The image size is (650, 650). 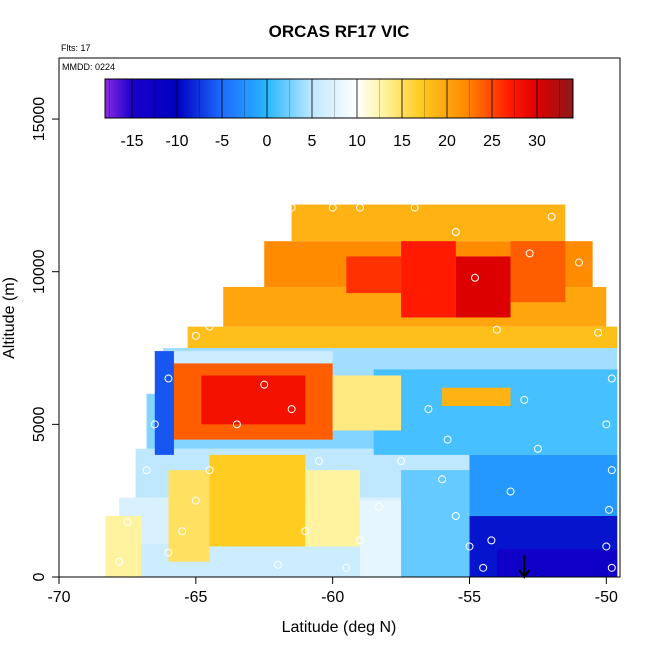 What do you see at coordinates (537, 141) in the screenshot?
I see `colorbar-tick-label: 30` at bounding box center [537, 141].